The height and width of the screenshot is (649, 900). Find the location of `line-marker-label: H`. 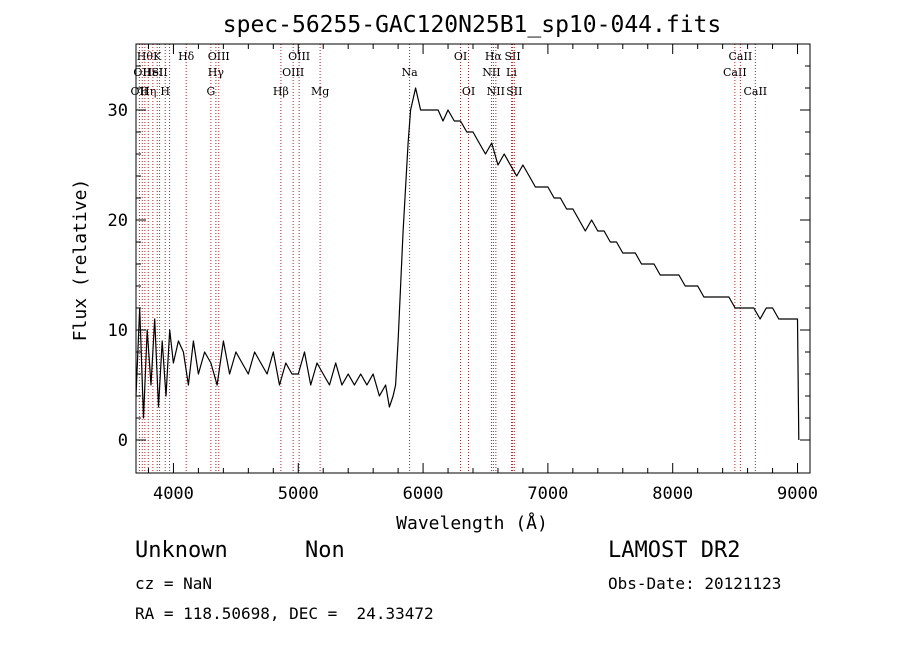

line-marker-label: H is located at coordinates (165, 91).